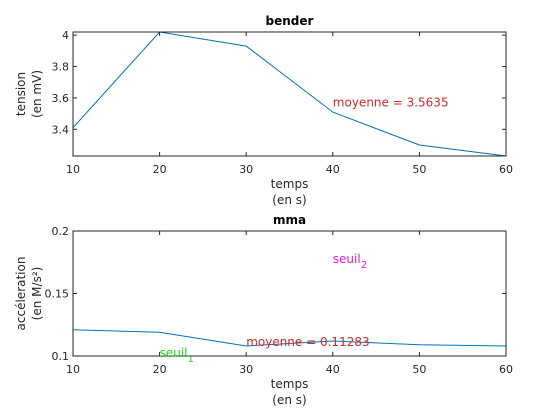 The width and height of the screenshot is (560, 420). I want to click on y-axis-label: accéleration, so click(21, 294).